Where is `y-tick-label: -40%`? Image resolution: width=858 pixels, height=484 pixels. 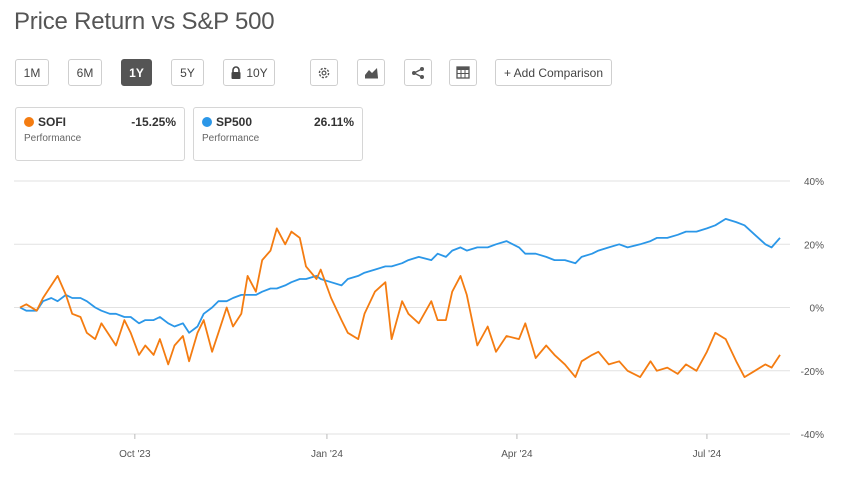 y-tick-label: -40% is located at coordinates (812, 435).